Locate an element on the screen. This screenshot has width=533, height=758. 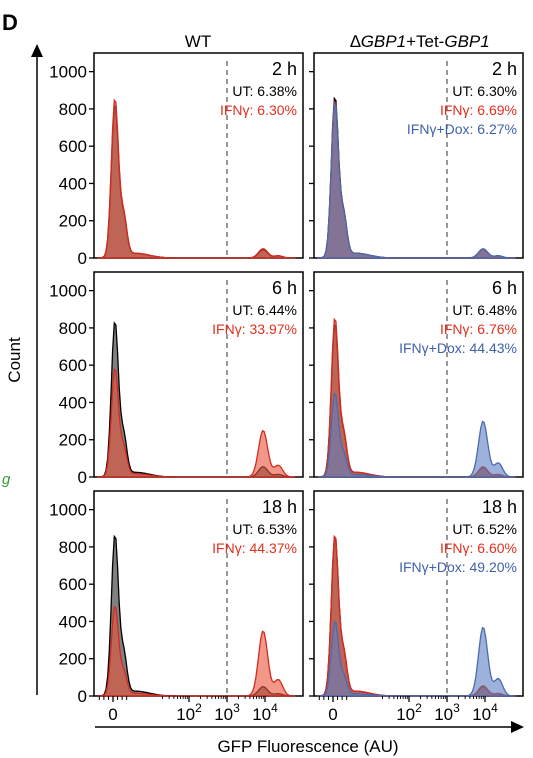
panel-letter: D is located at coordinates (10, 22).